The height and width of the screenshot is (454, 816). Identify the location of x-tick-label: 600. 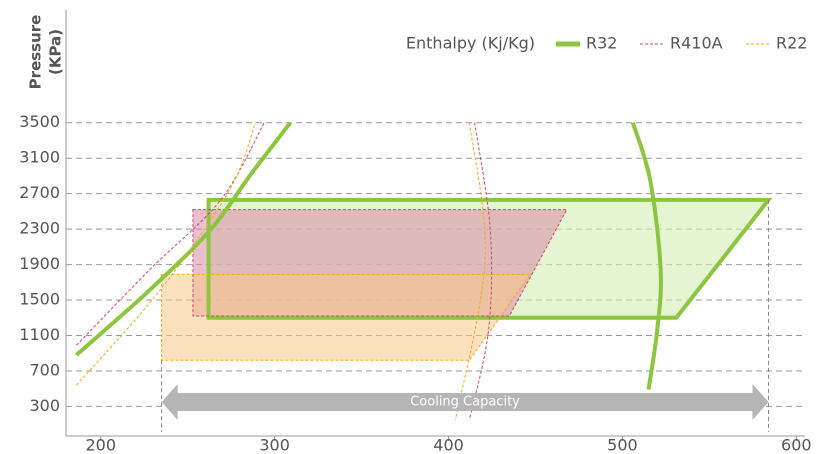
(796, 445).